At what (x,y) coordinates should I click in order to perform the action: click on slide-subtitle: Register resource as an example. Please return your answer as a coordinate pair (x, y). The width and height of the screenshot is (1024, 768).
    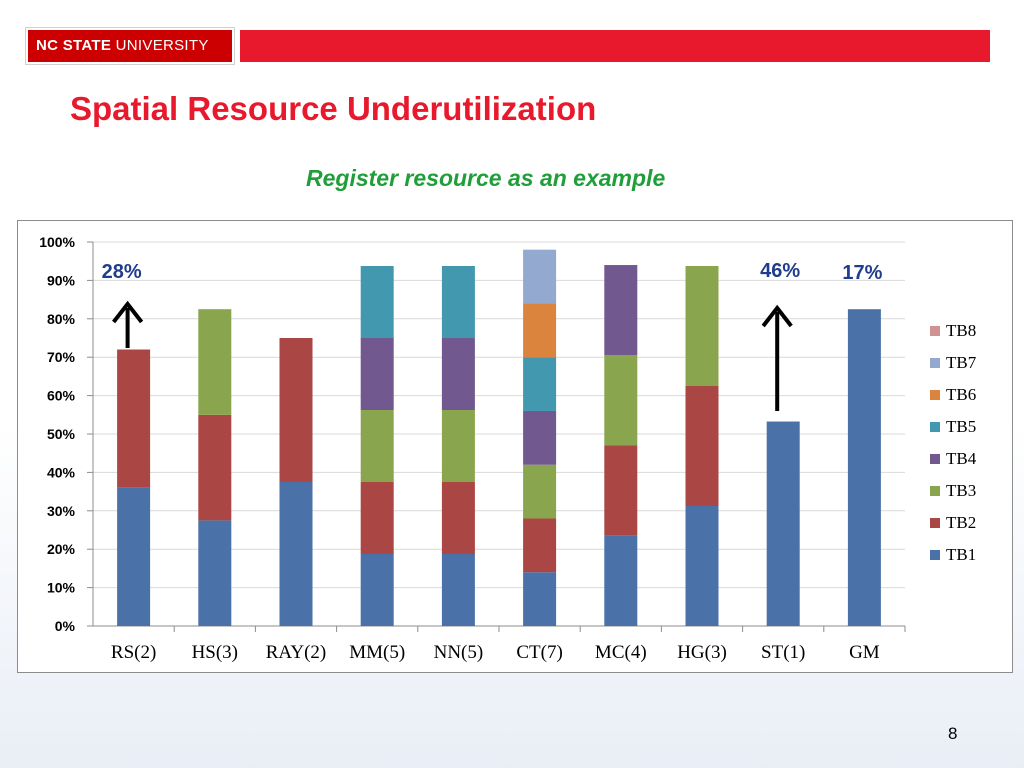
    Looking at the image, I should click on (486, 178).